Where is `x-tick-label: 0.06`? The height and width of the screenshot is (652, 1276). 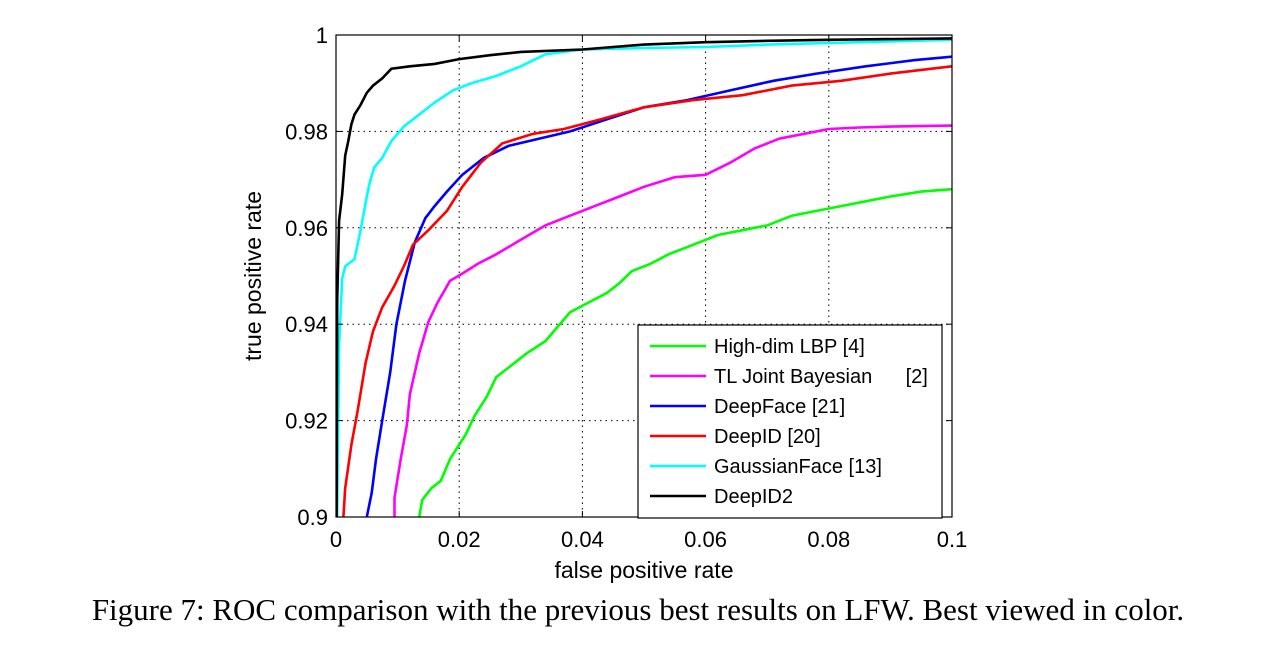 x-tick-label: 0.06 is located at coordinates (705, 539).